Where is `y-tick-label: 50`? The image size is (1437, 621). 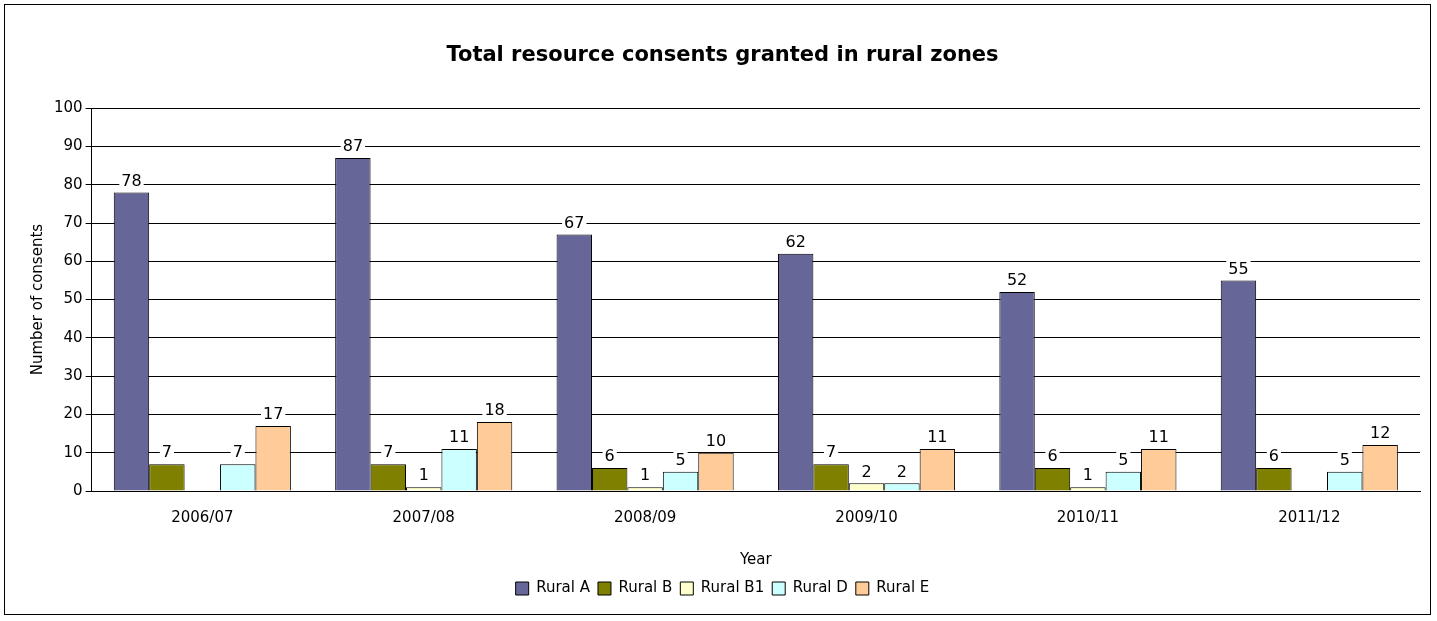 y-tick-label: 50 is located at coordinates (73, 298).